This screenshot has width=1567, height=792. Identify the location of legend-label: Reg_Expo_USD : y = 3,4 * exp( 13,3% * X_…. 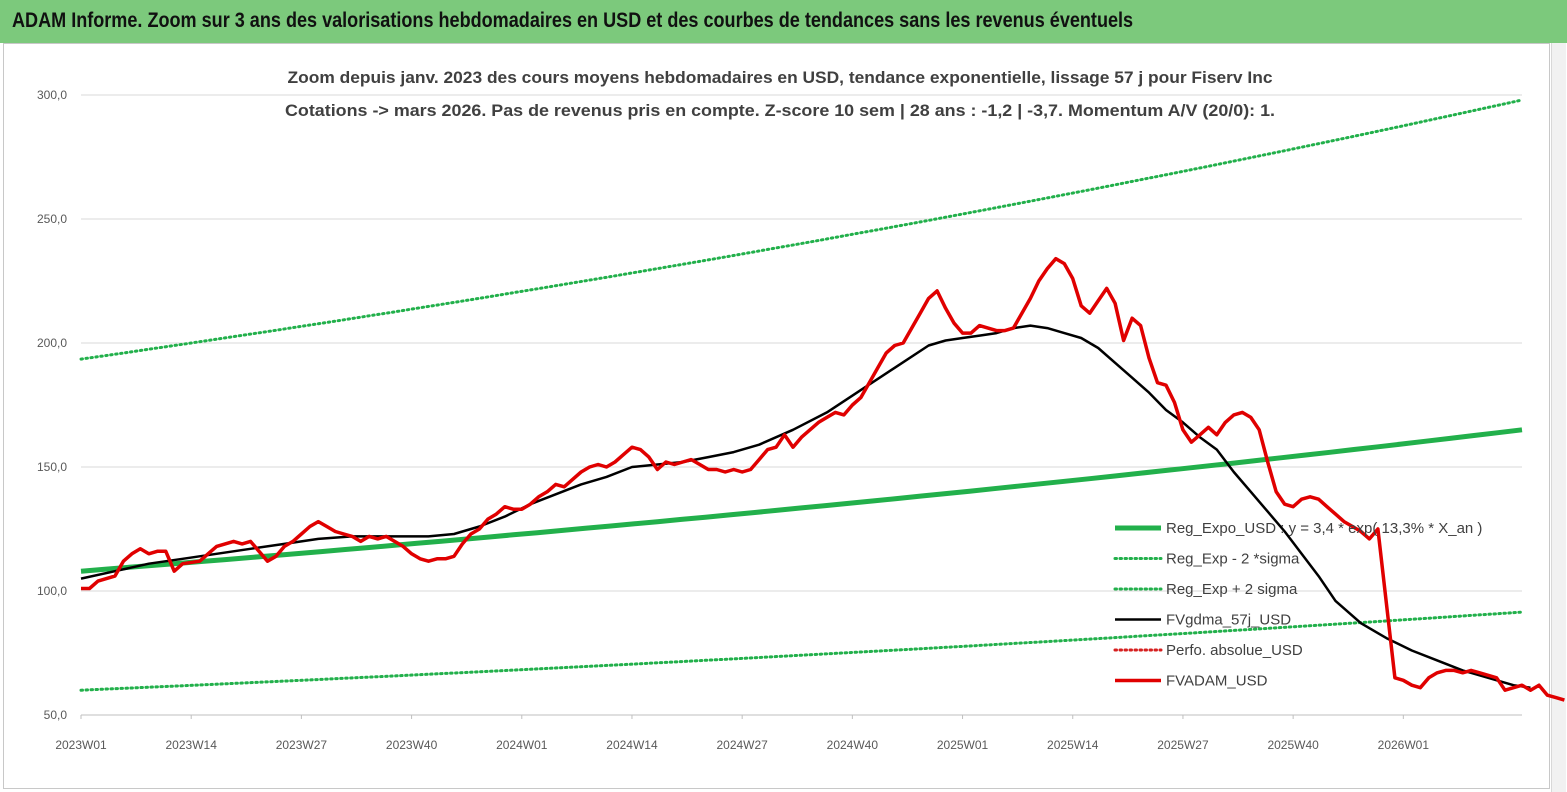
(1324, 528).